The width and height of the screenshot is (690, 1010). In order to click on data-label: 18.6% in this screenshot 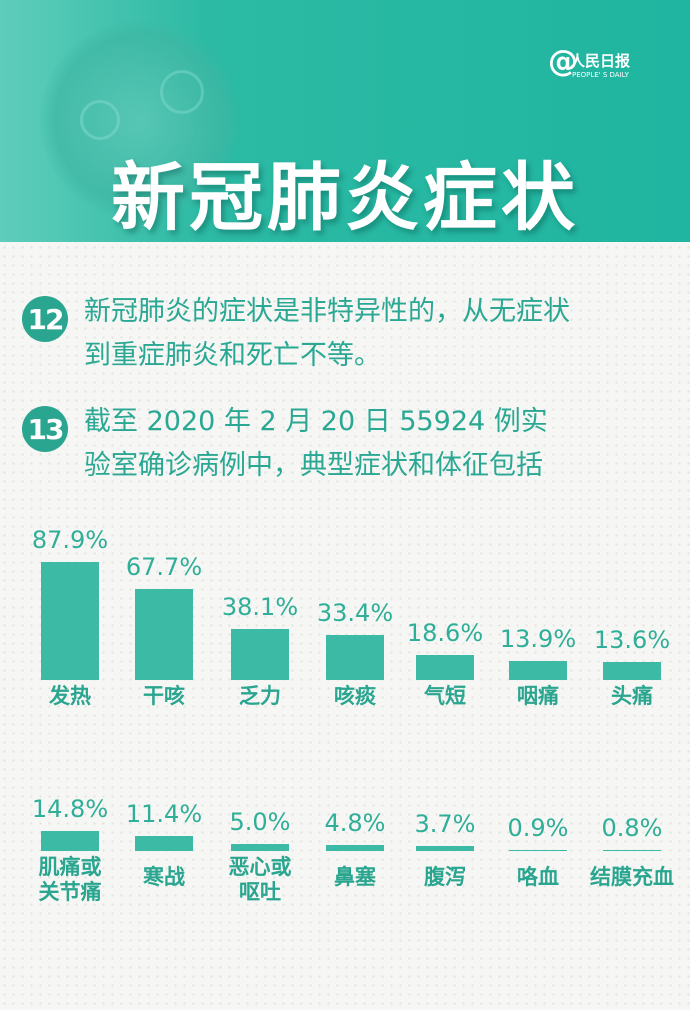, I will do `click(445, 633)`.